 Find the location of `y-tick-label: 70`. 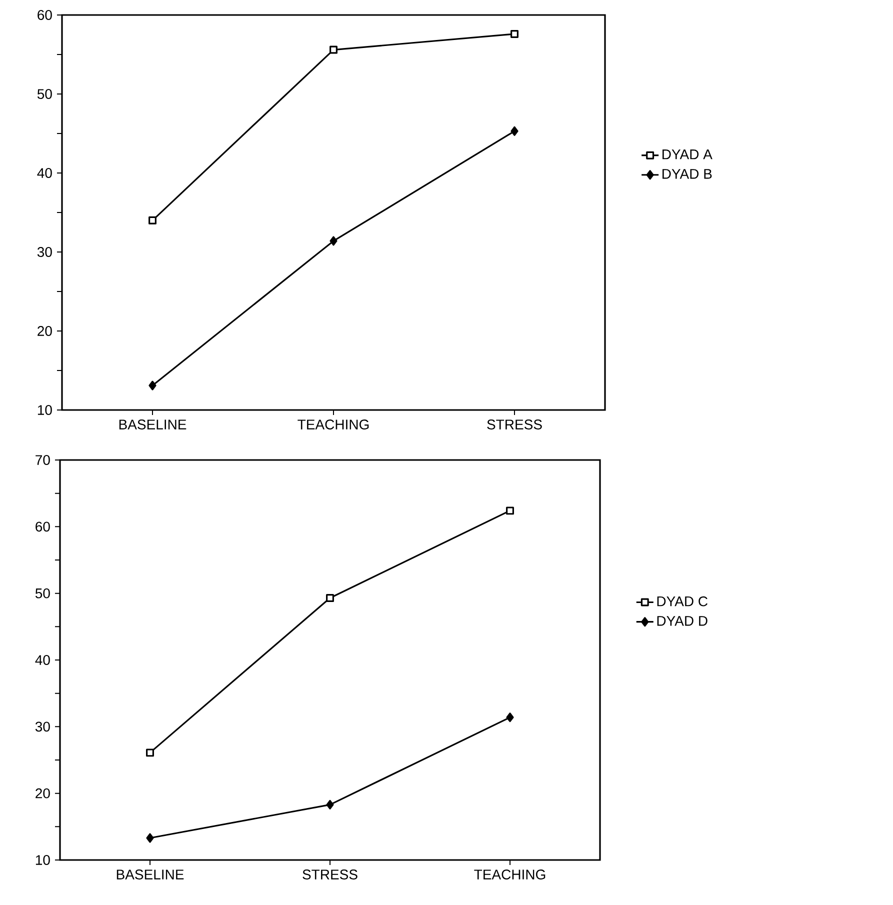

y-tick-label: 70 is located at coordinates (43, 460).